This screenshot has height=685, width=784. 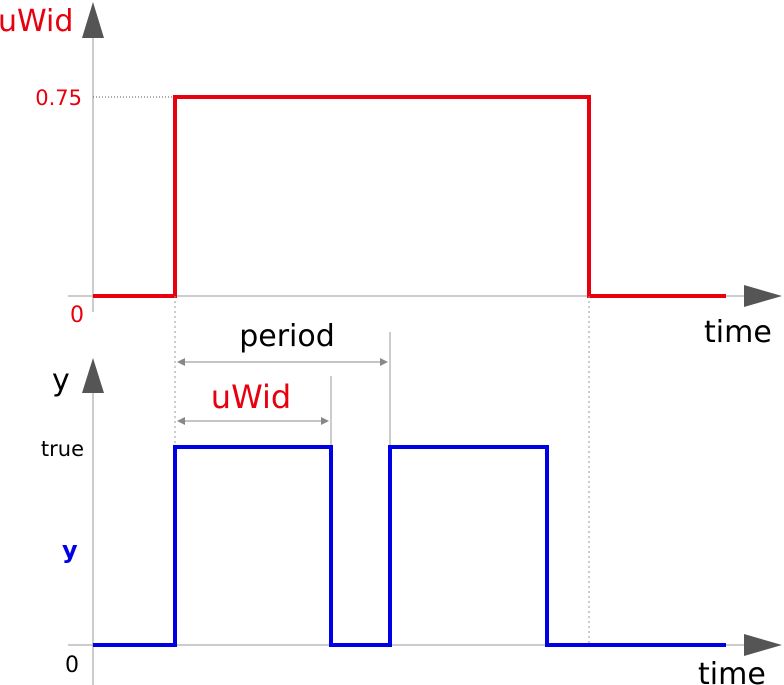 I want to click on period-label: period, so click(x=287, y=336).